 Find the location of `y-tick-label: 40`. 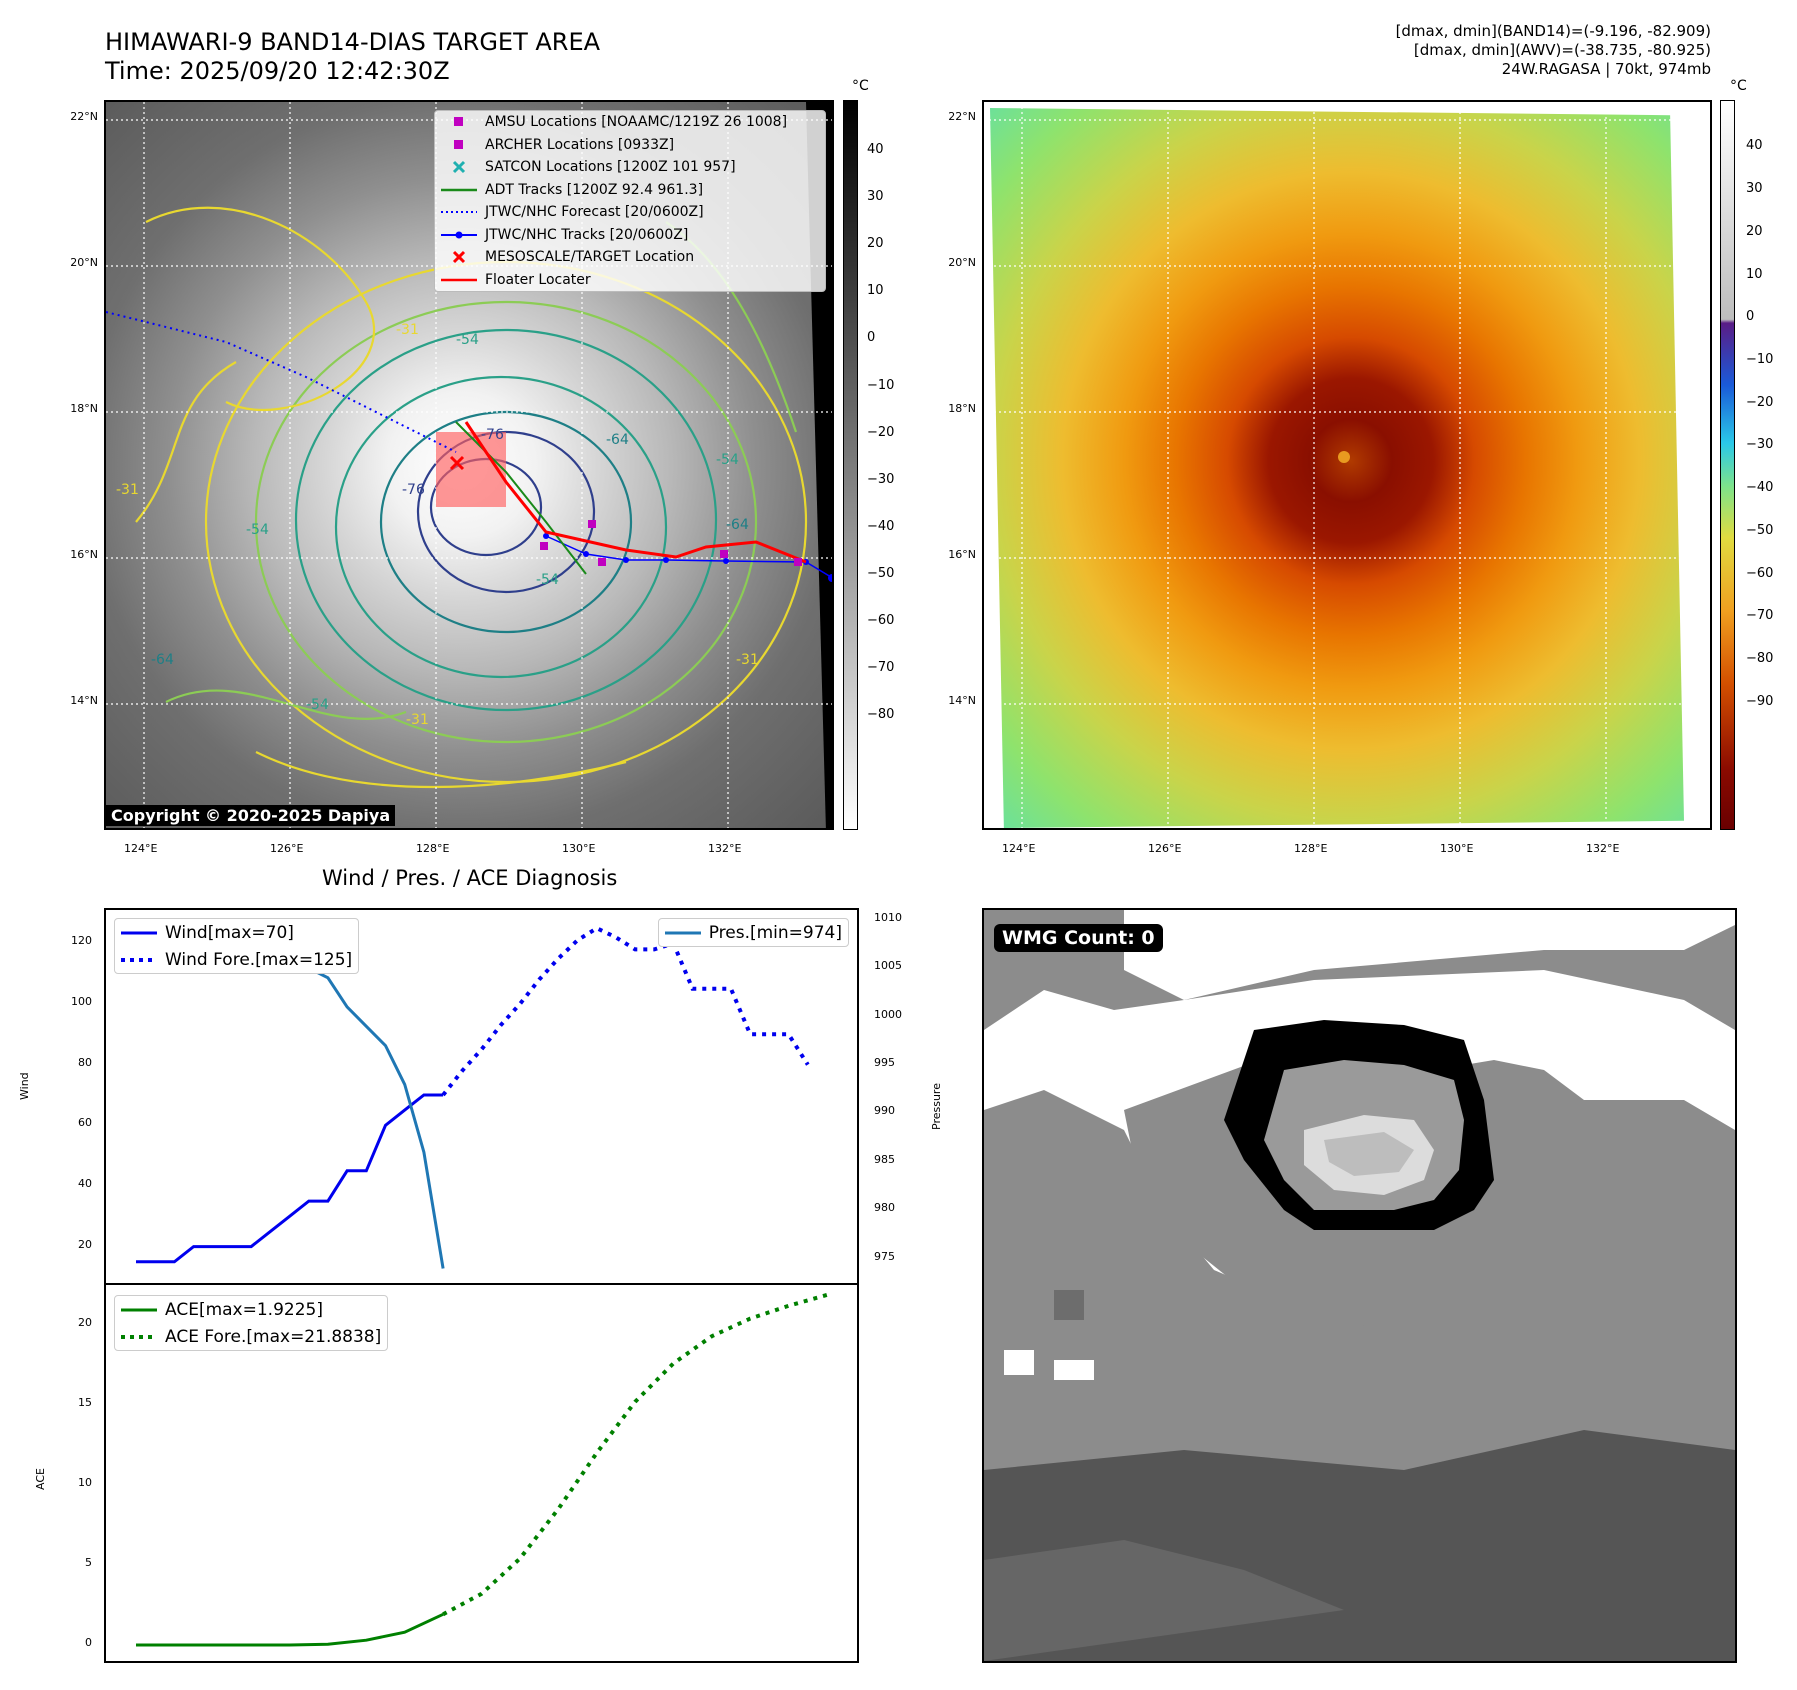

y-tick-label: 40 is located at coordinates (85, 1183).